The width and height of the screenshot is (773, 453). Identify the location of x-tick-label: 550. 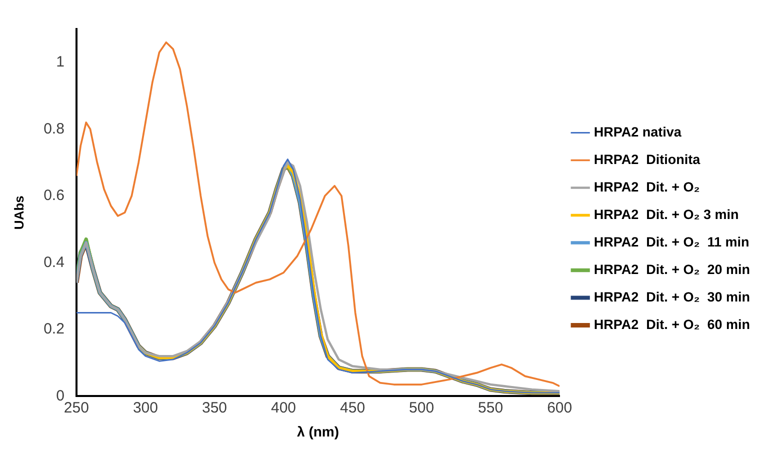
(491, 407).